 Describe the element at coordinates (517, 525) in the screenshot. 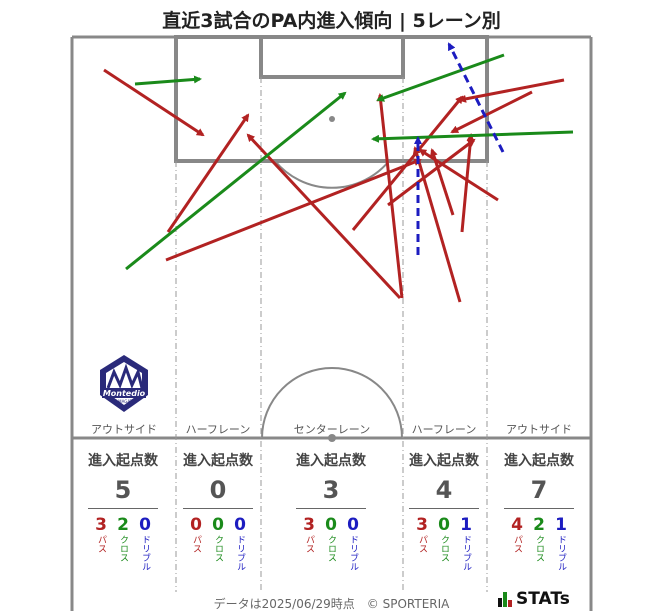

I see `stat-pass-count: 4` at that location.